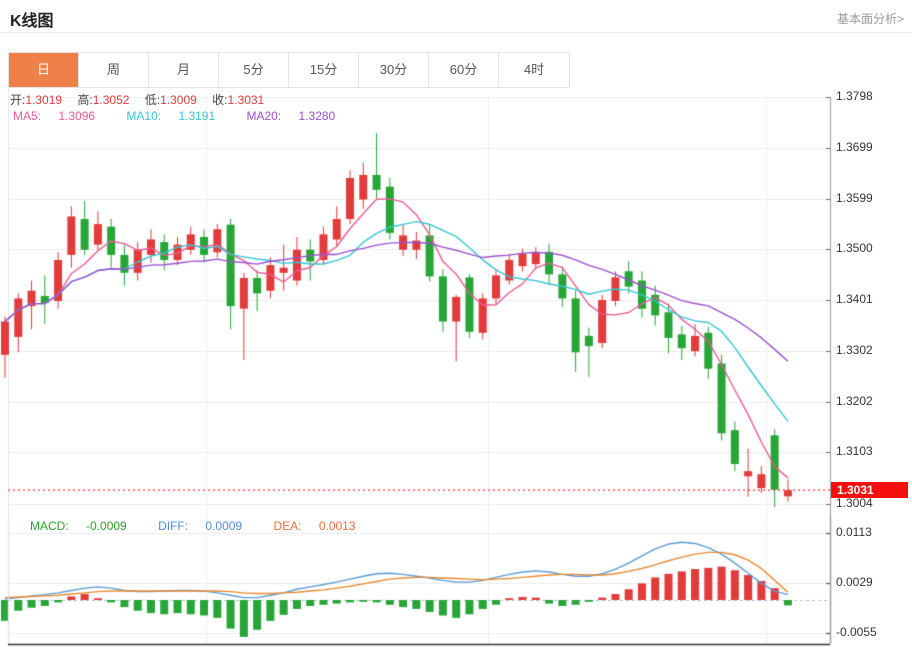  Describe the element at coordinates (254, 70) in the screenshot. I see `tab-5min: 5分` at that location.